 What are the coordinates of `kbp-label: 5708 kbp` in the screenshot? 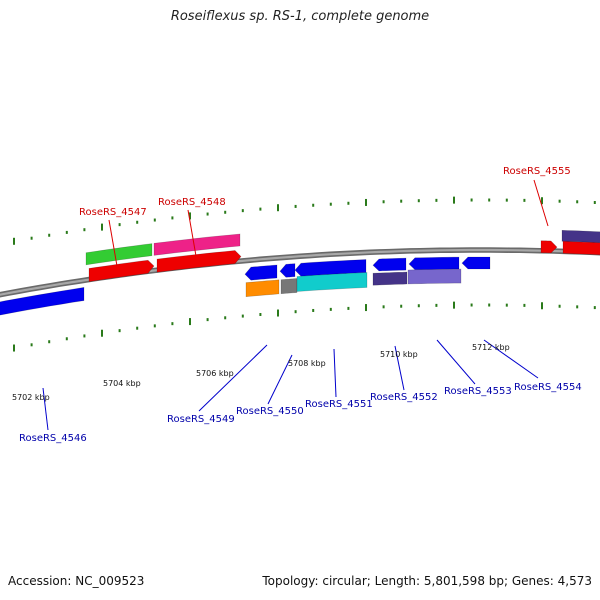 It's located at (307, 363).